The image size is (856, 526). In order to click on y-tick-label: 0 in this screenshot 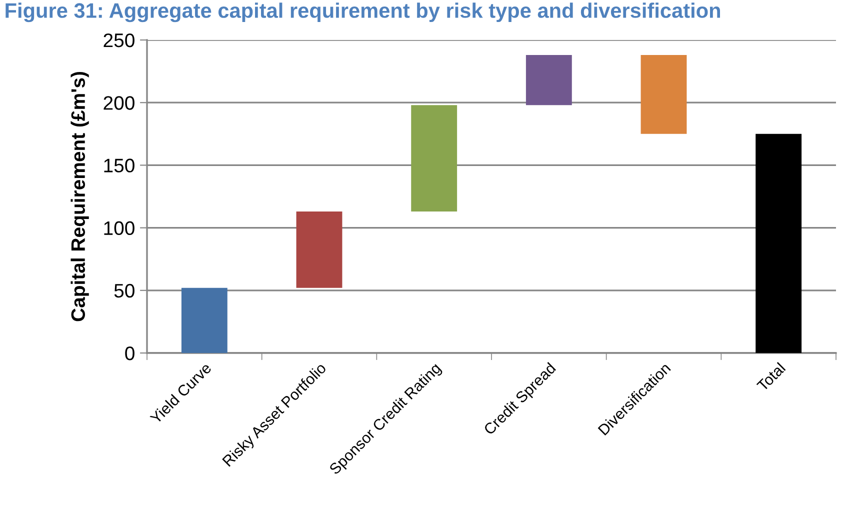, I will do `click(129, 353)`.